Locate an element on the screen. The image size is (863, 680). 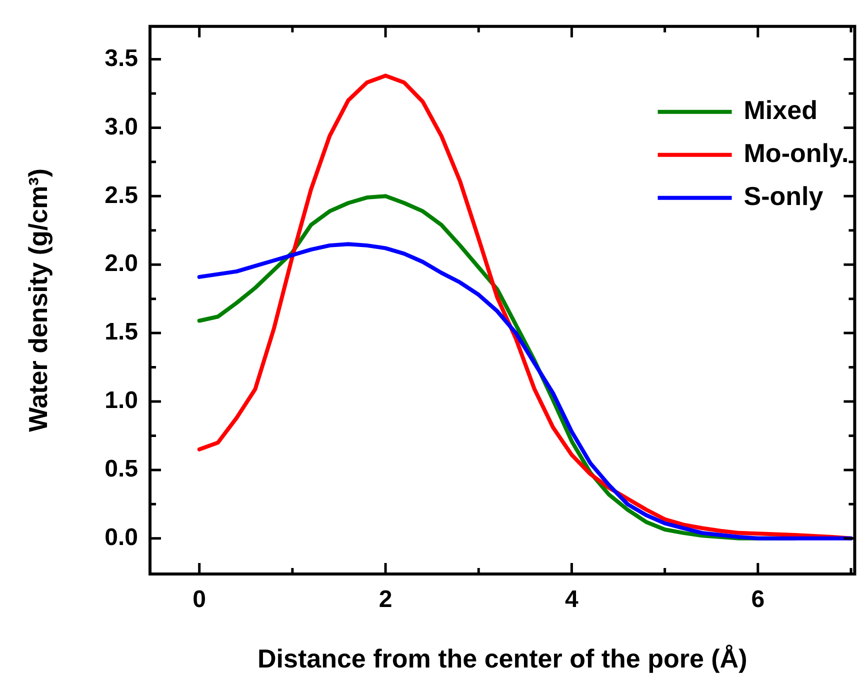
y-tick-label: 1.5 is located at coordinates (121, 332).